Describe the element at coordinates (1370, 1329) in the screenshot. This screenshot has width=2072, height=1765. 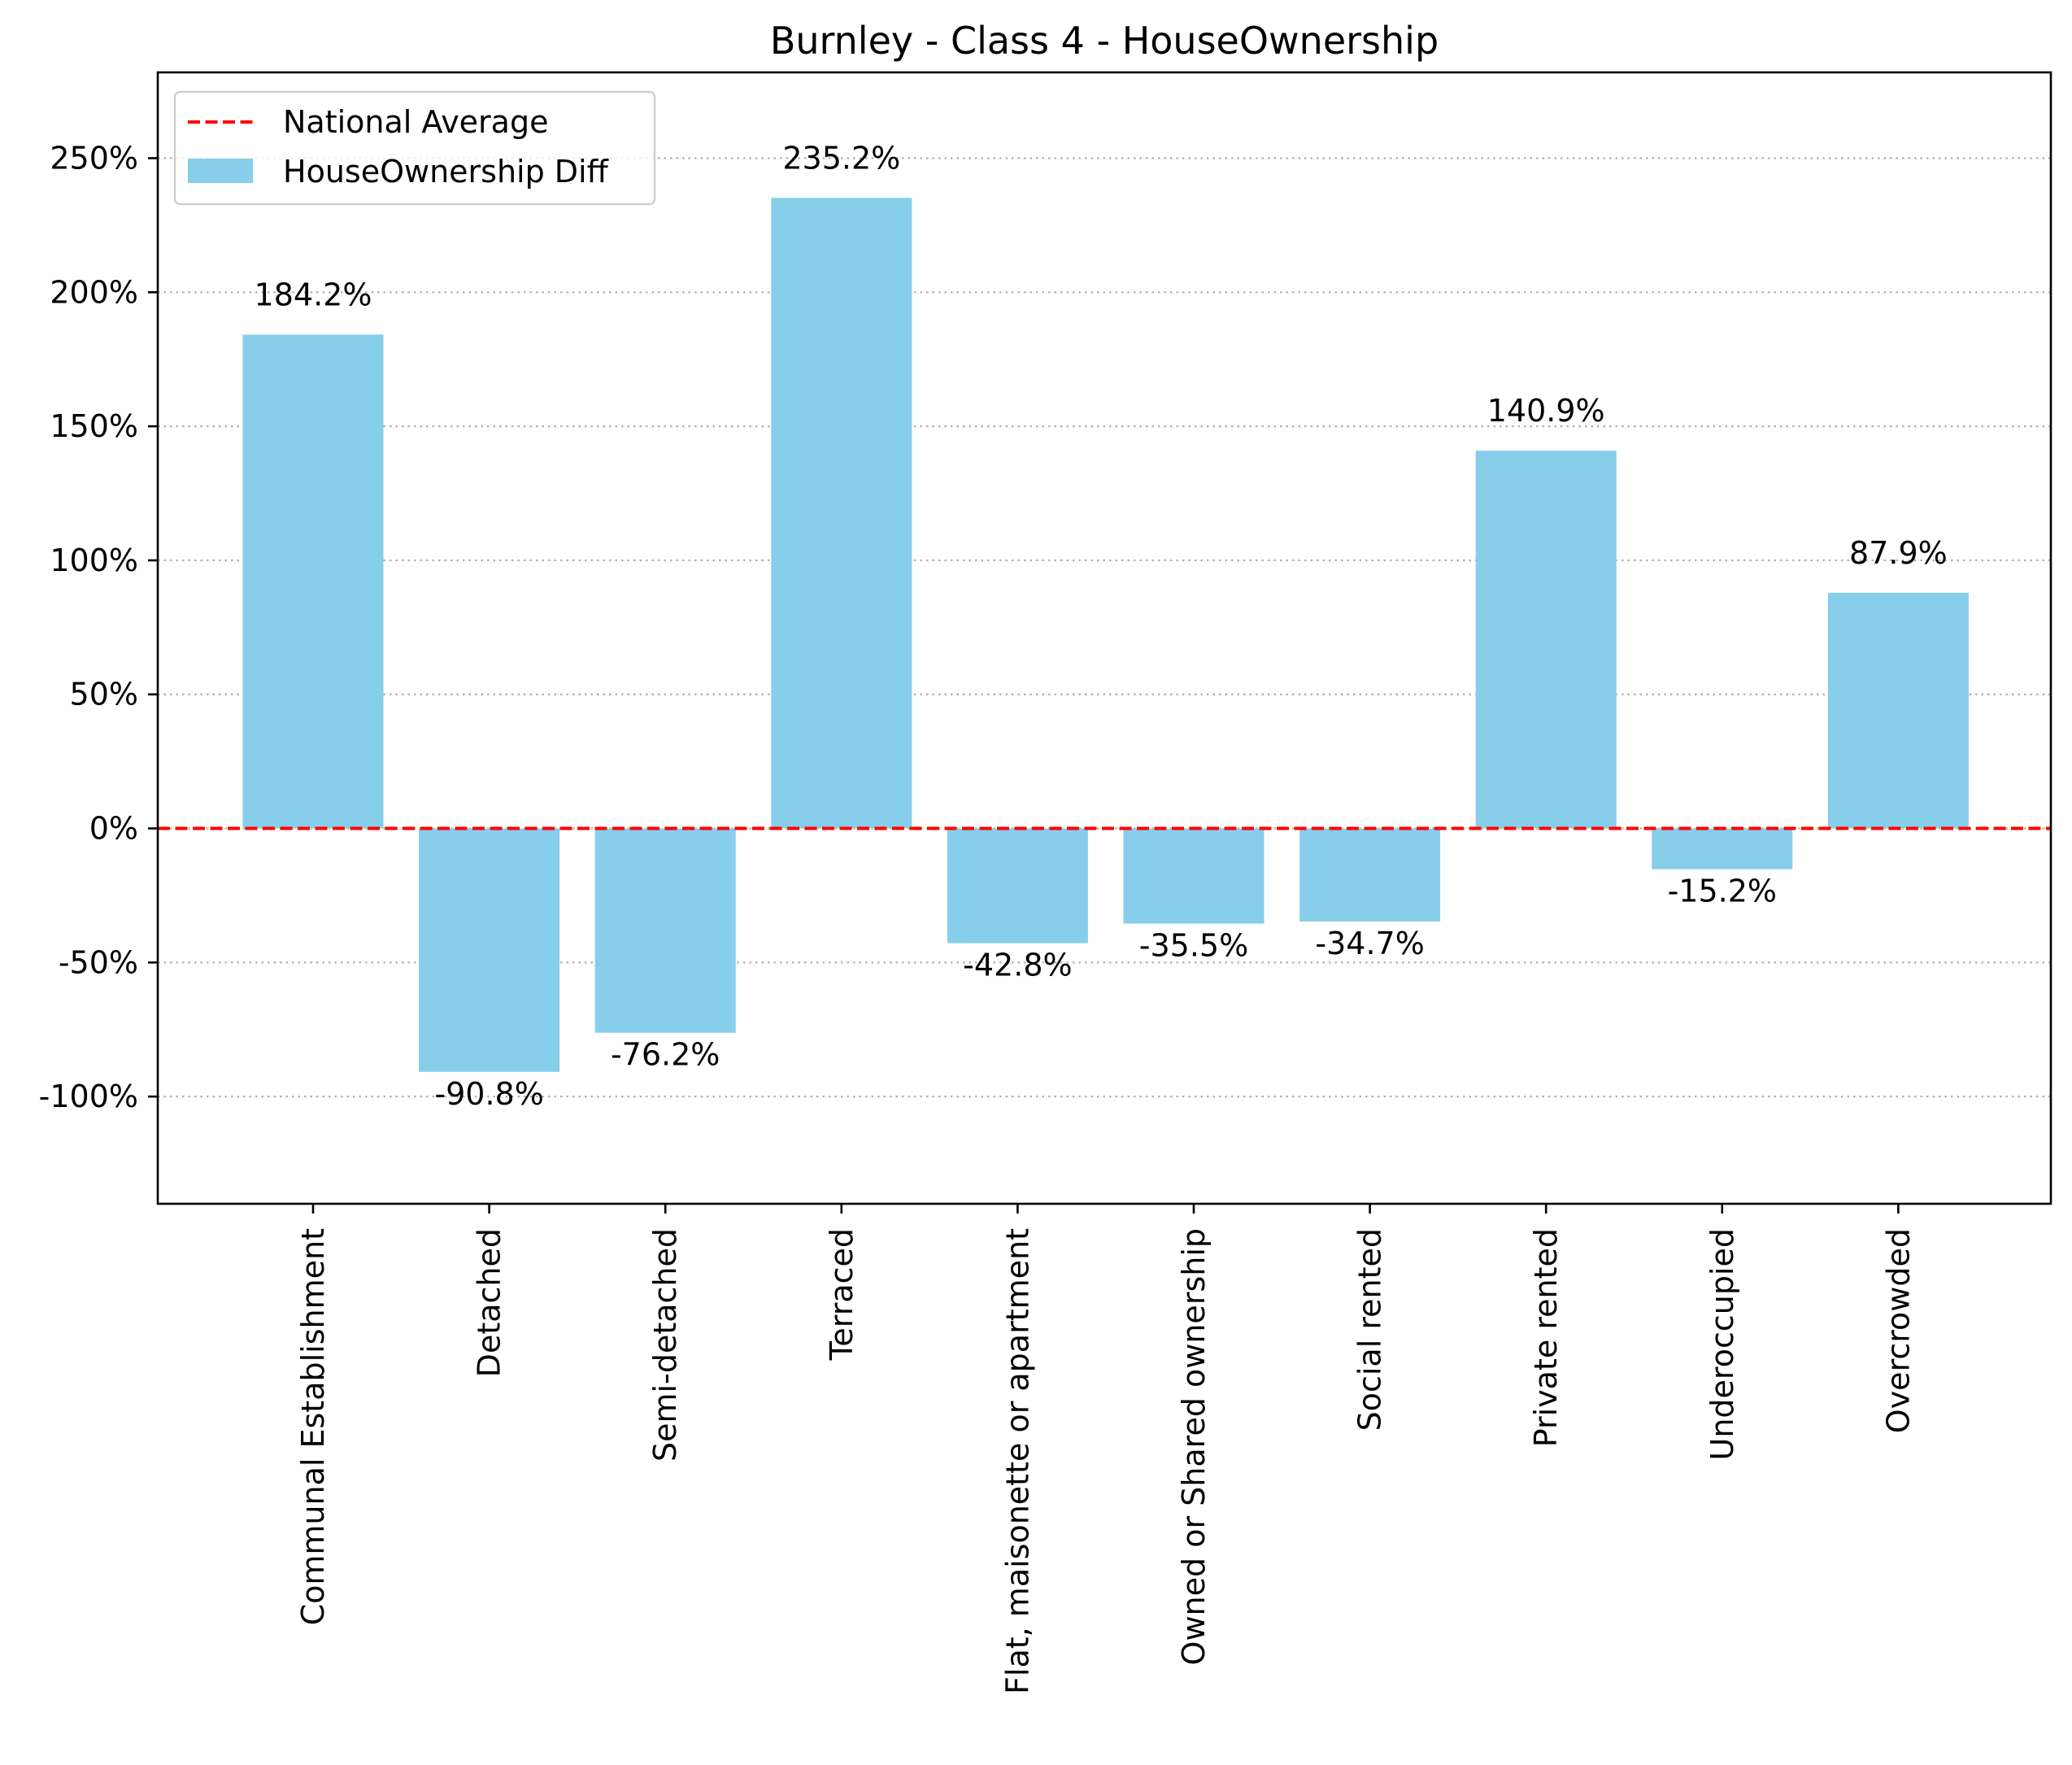
I see `x-tick-label: Social rented` at that location.